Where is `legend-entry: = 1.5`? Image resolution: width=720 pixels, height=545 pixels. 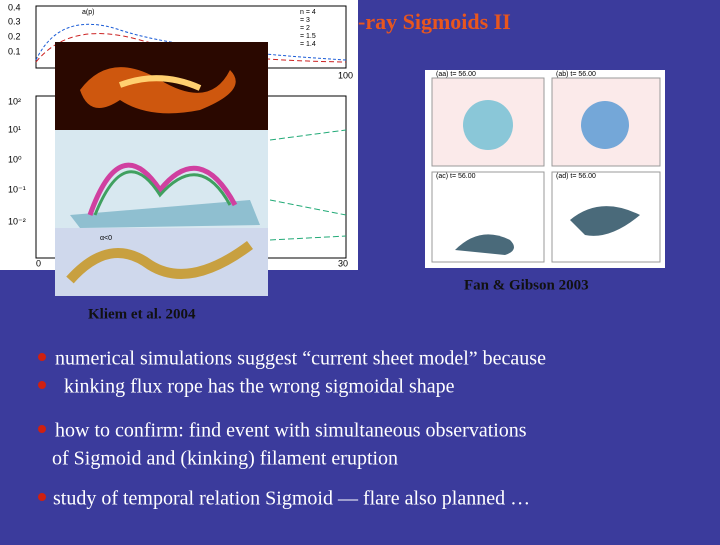 legend-entry: = 1.5 is located at coordinates (308, 36).